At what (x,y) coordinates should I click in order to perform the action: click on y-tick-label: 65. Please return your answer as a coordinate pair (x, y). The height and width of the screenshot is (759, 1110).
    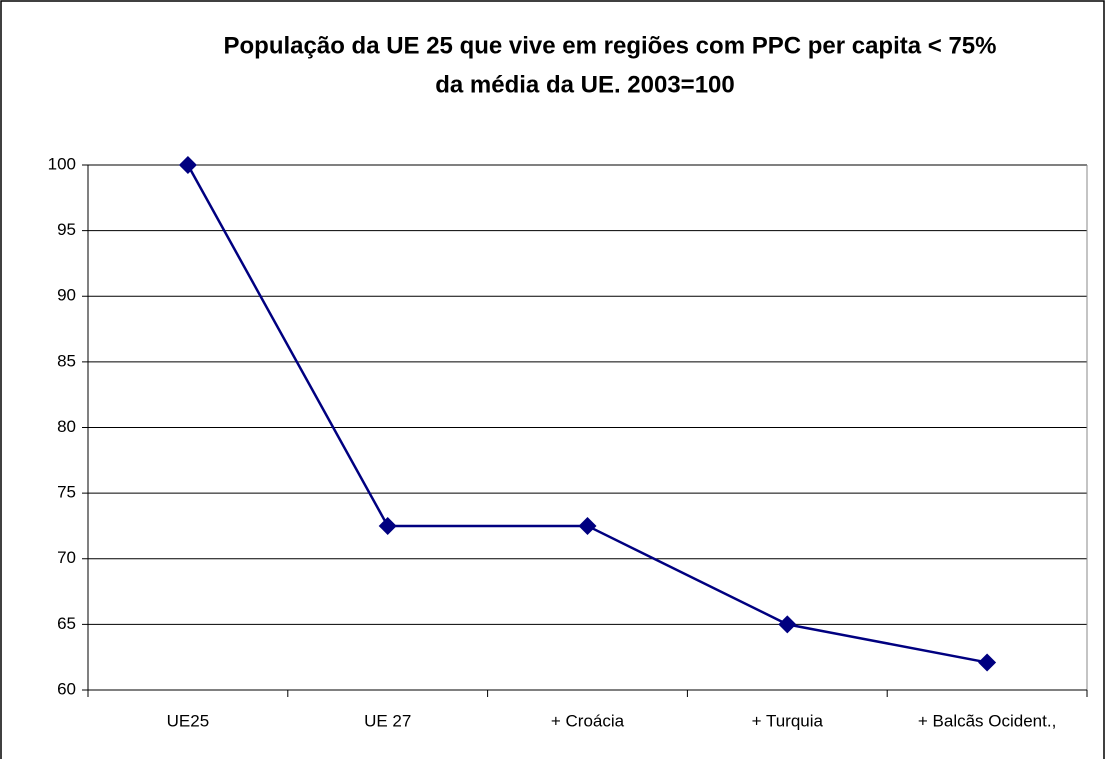
    Looking at the image, I should click on (66, 623).